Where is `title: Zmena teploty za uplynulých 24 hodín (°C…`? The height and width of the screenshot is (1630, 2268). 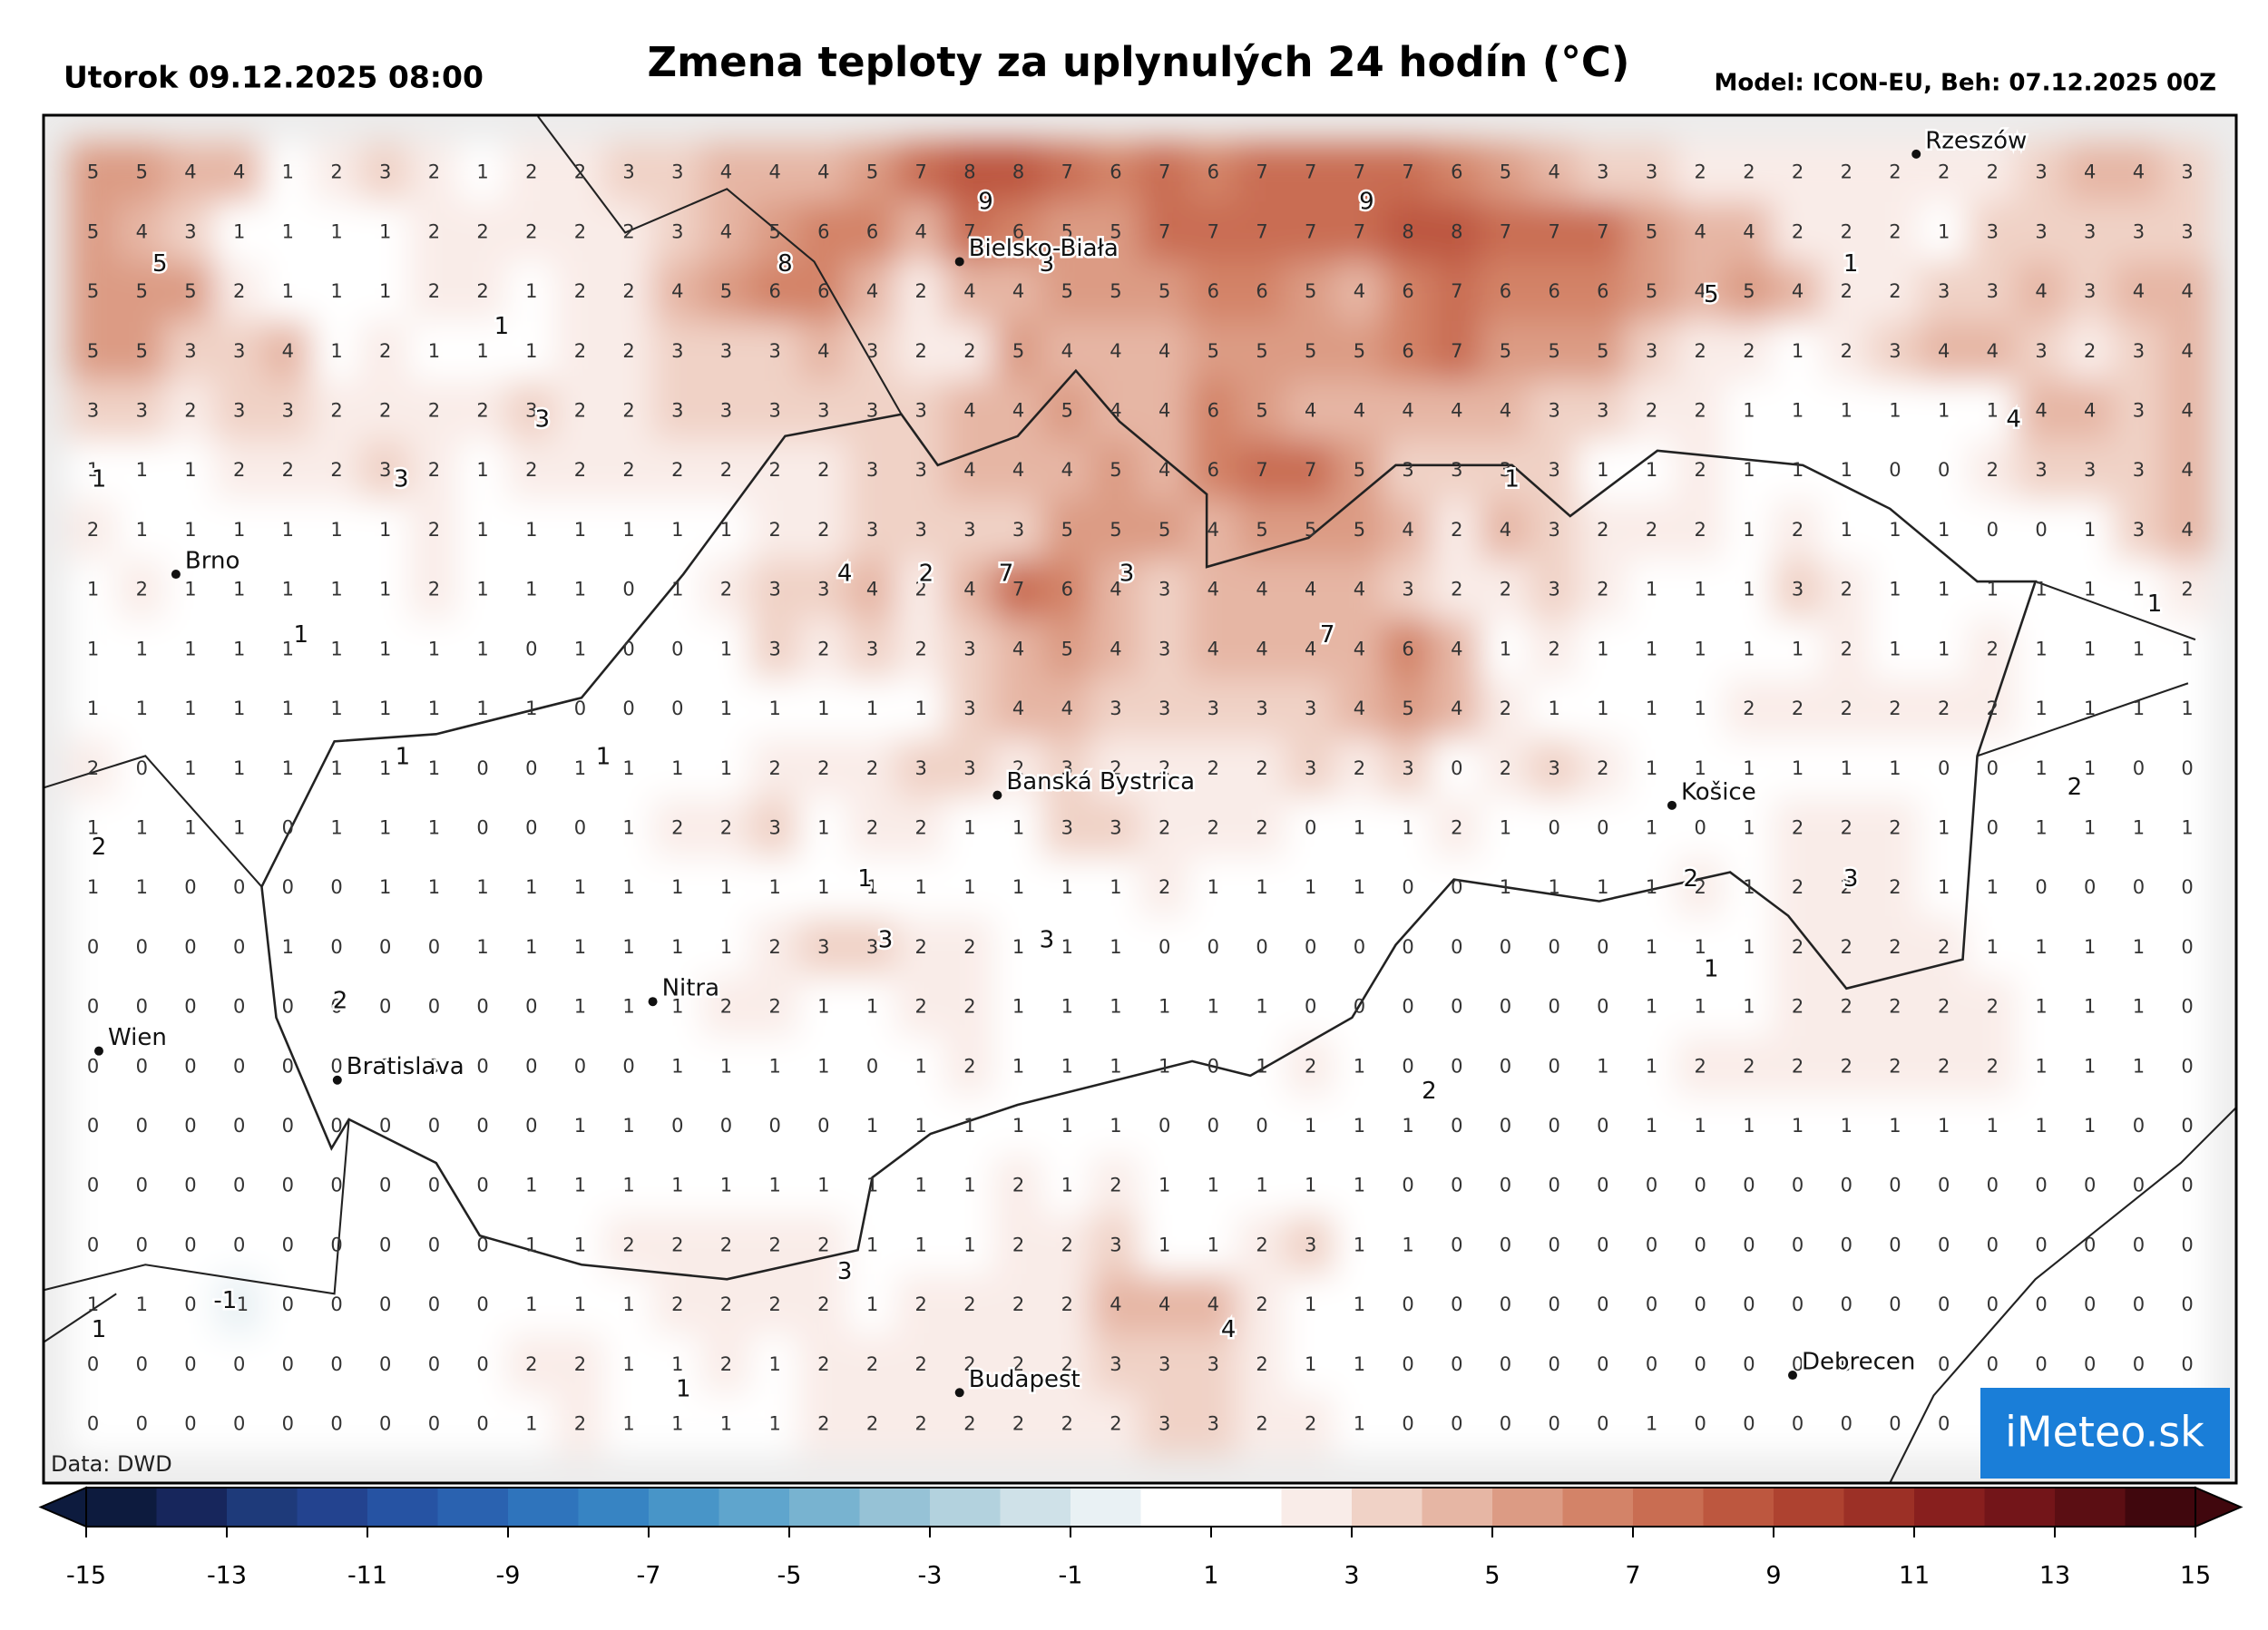
title: Zmena teploty za uplynulých 24 hodín (°C… is located at coordinates (1139, 62).